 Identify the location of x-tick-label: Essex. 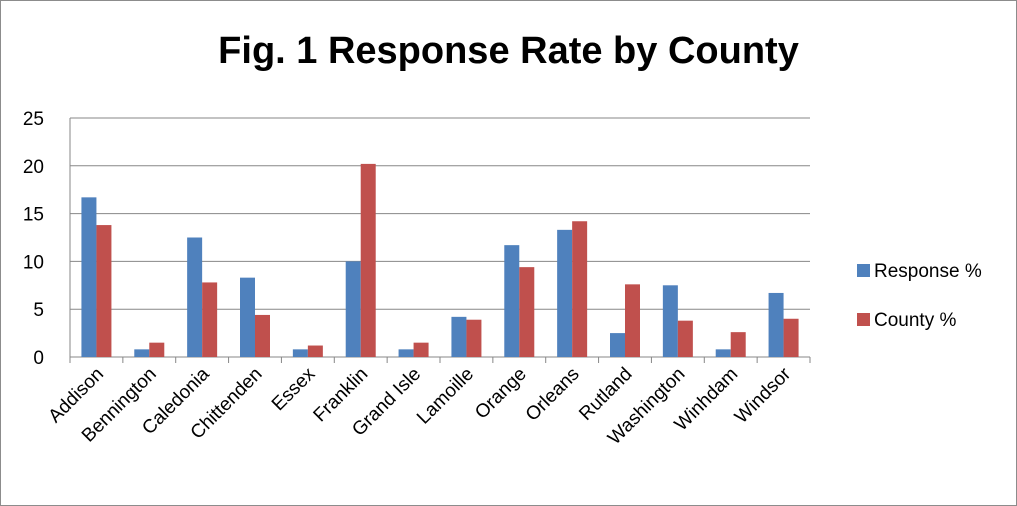
(294, 389).